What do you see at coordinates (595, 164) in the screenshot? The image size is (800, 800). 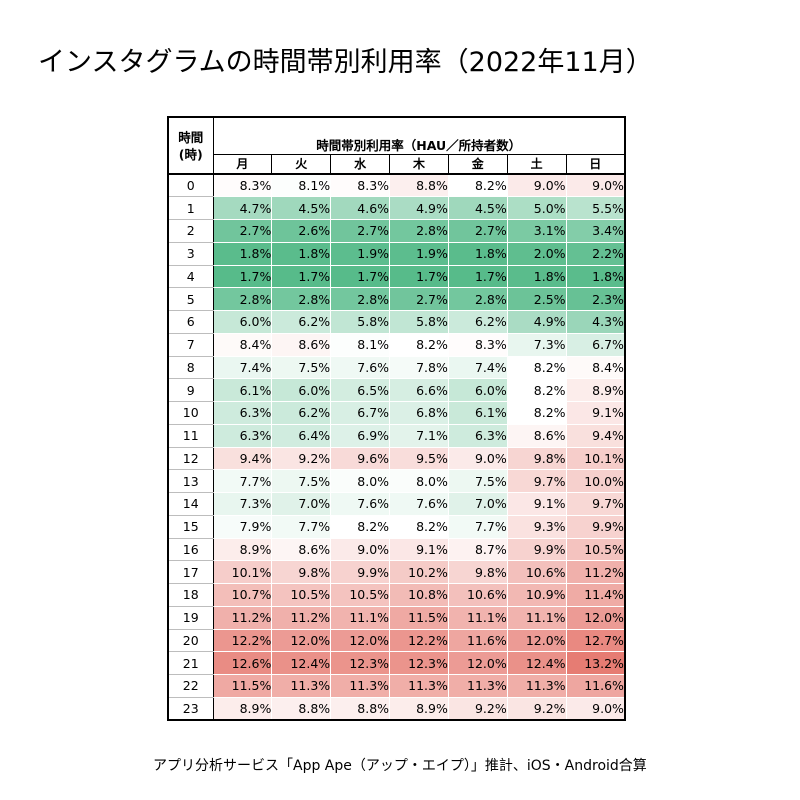 I see `day-header: 日` at bounding box center [595, 164].